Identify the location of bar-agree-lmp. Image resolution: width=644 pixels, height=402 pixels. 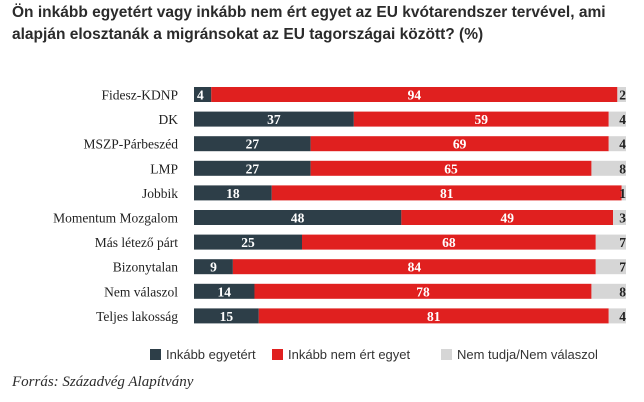
(252, 168).